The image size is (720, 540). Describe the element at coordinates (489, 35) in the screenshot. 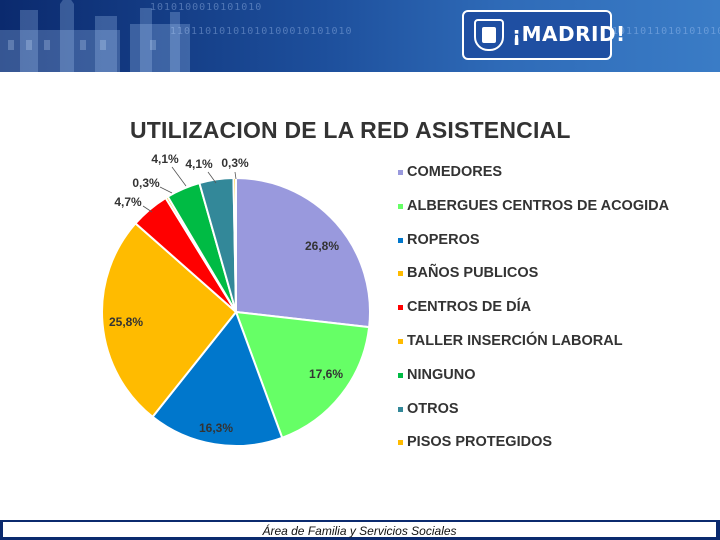

I see `city-shield-icon` at that location.